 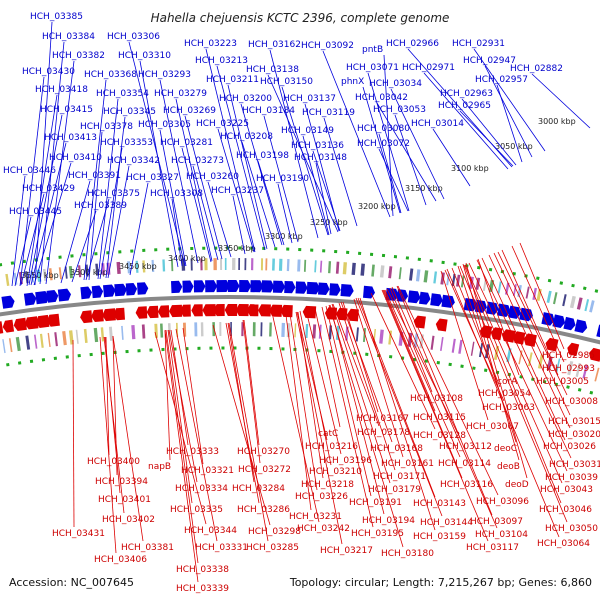 What do you see at coordinates (138, 266) in the screenshot?
I see `kbp-tick-label: 3450 kbp` at bounding box center [138, 266].